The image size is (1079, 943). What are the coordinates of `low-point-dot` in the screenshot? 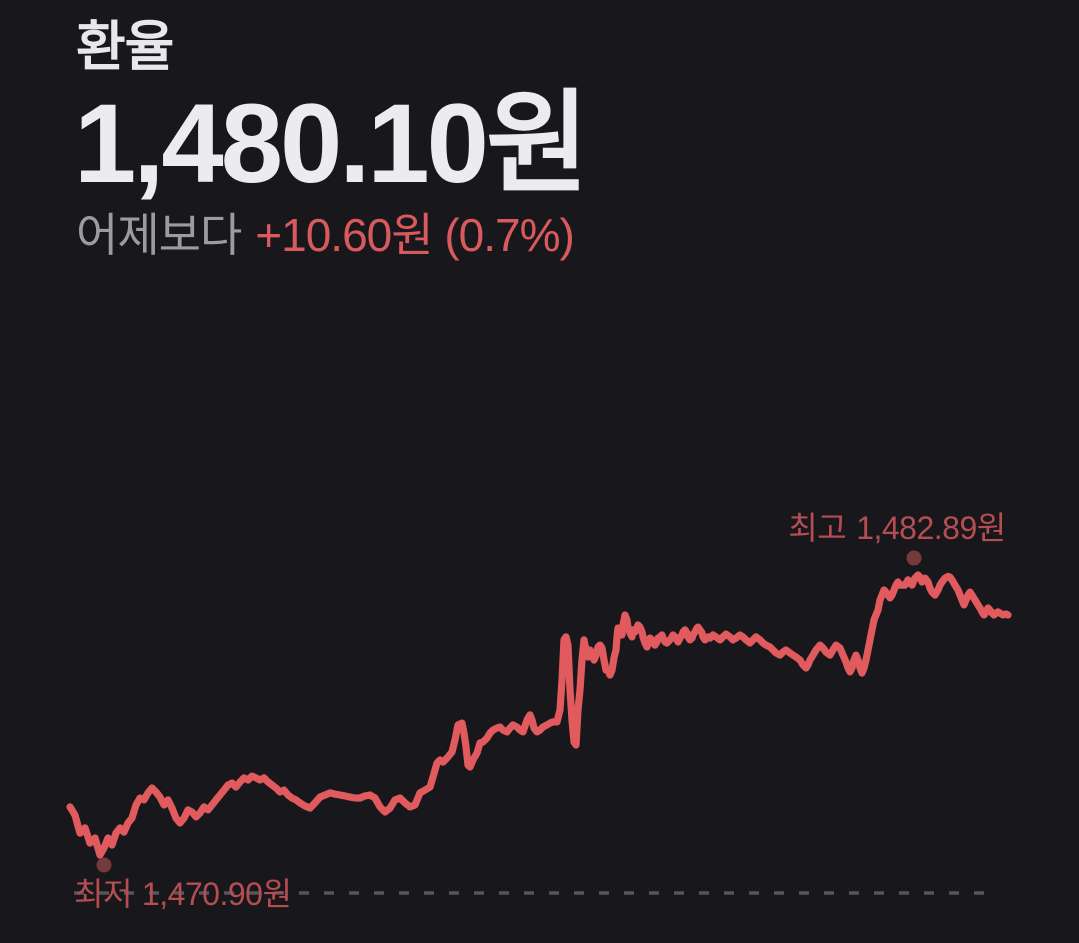 It's located at (104, 865).